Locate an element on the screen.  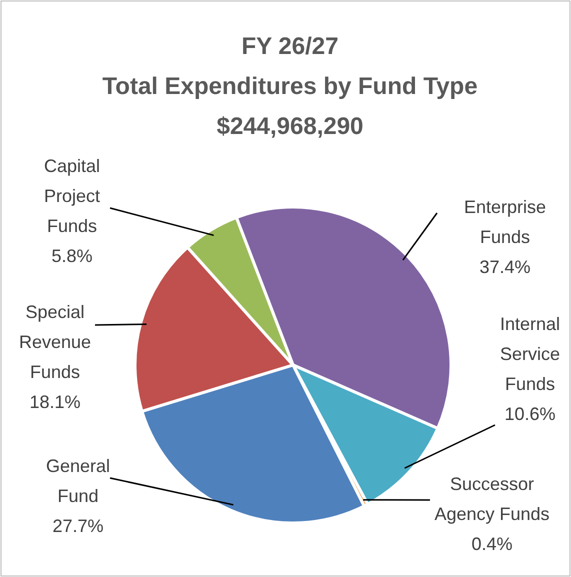
data-label: 27.7% is located at coordinates (78, 526).